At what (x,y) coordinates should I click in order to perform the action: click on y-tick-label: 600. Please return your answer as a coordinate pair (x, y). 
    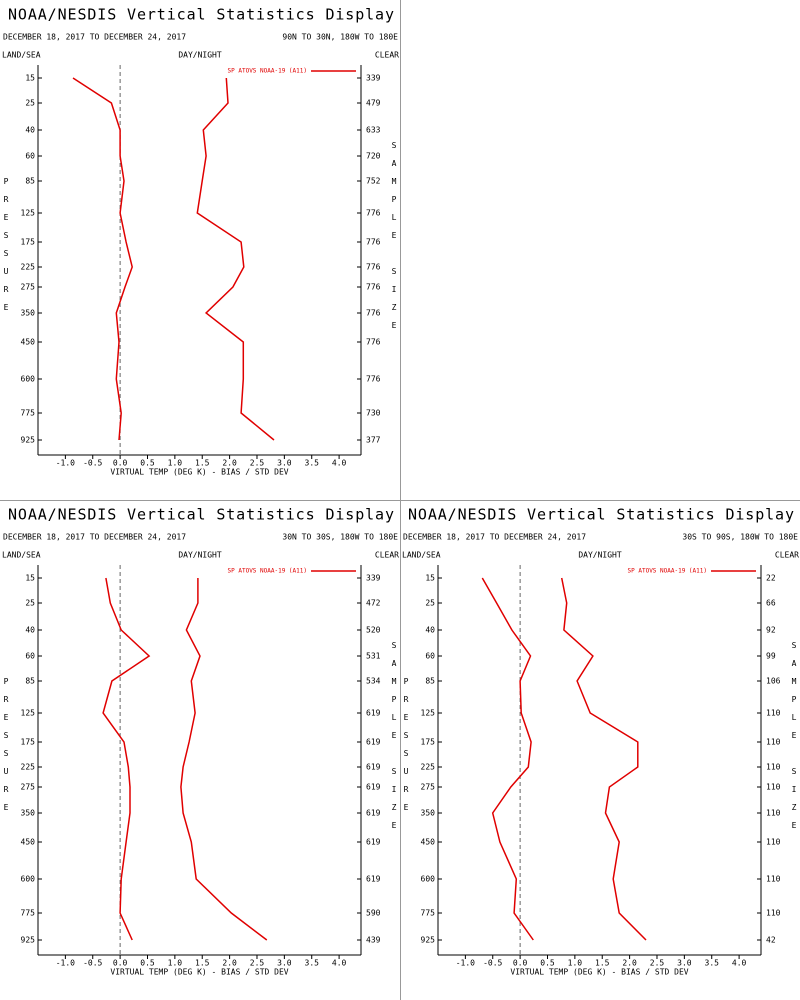
    Looking at the image, I should click on (428, 879).